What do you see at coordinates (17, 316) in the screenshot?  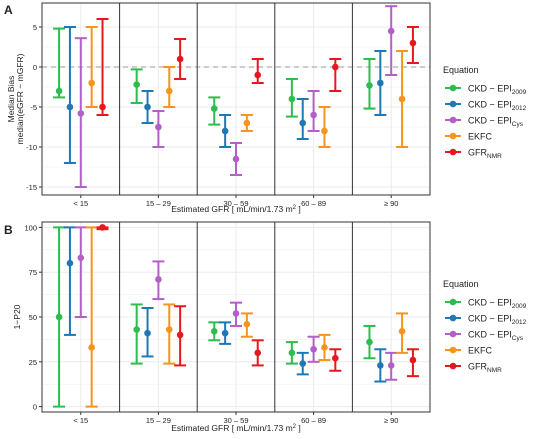 I see `y-axis-label: 1−P20` at bounding box center [17, 316].